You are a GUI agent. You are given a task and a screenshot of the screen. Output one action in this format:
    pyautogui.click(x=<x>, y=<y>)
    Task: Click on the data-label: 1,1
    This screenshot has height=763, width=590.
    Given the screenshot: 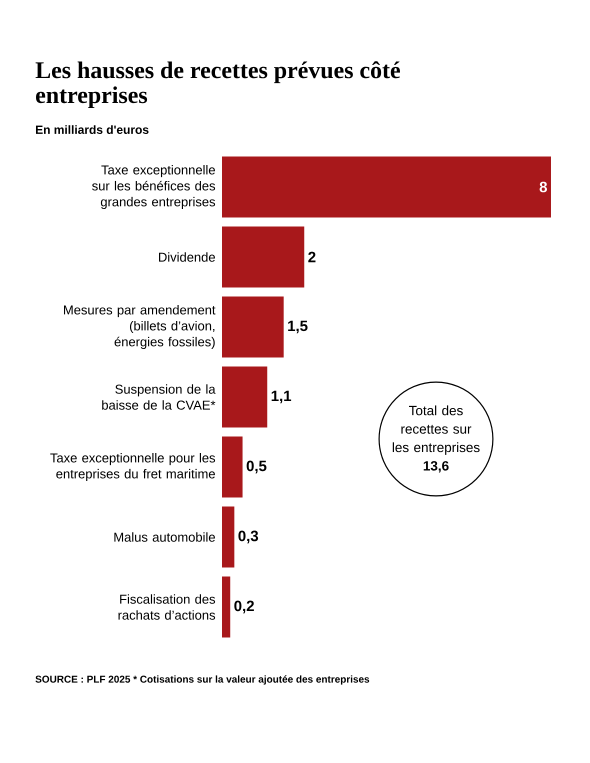 What is the action you would take?
    pyautogui.click(x=282, y=397)
    